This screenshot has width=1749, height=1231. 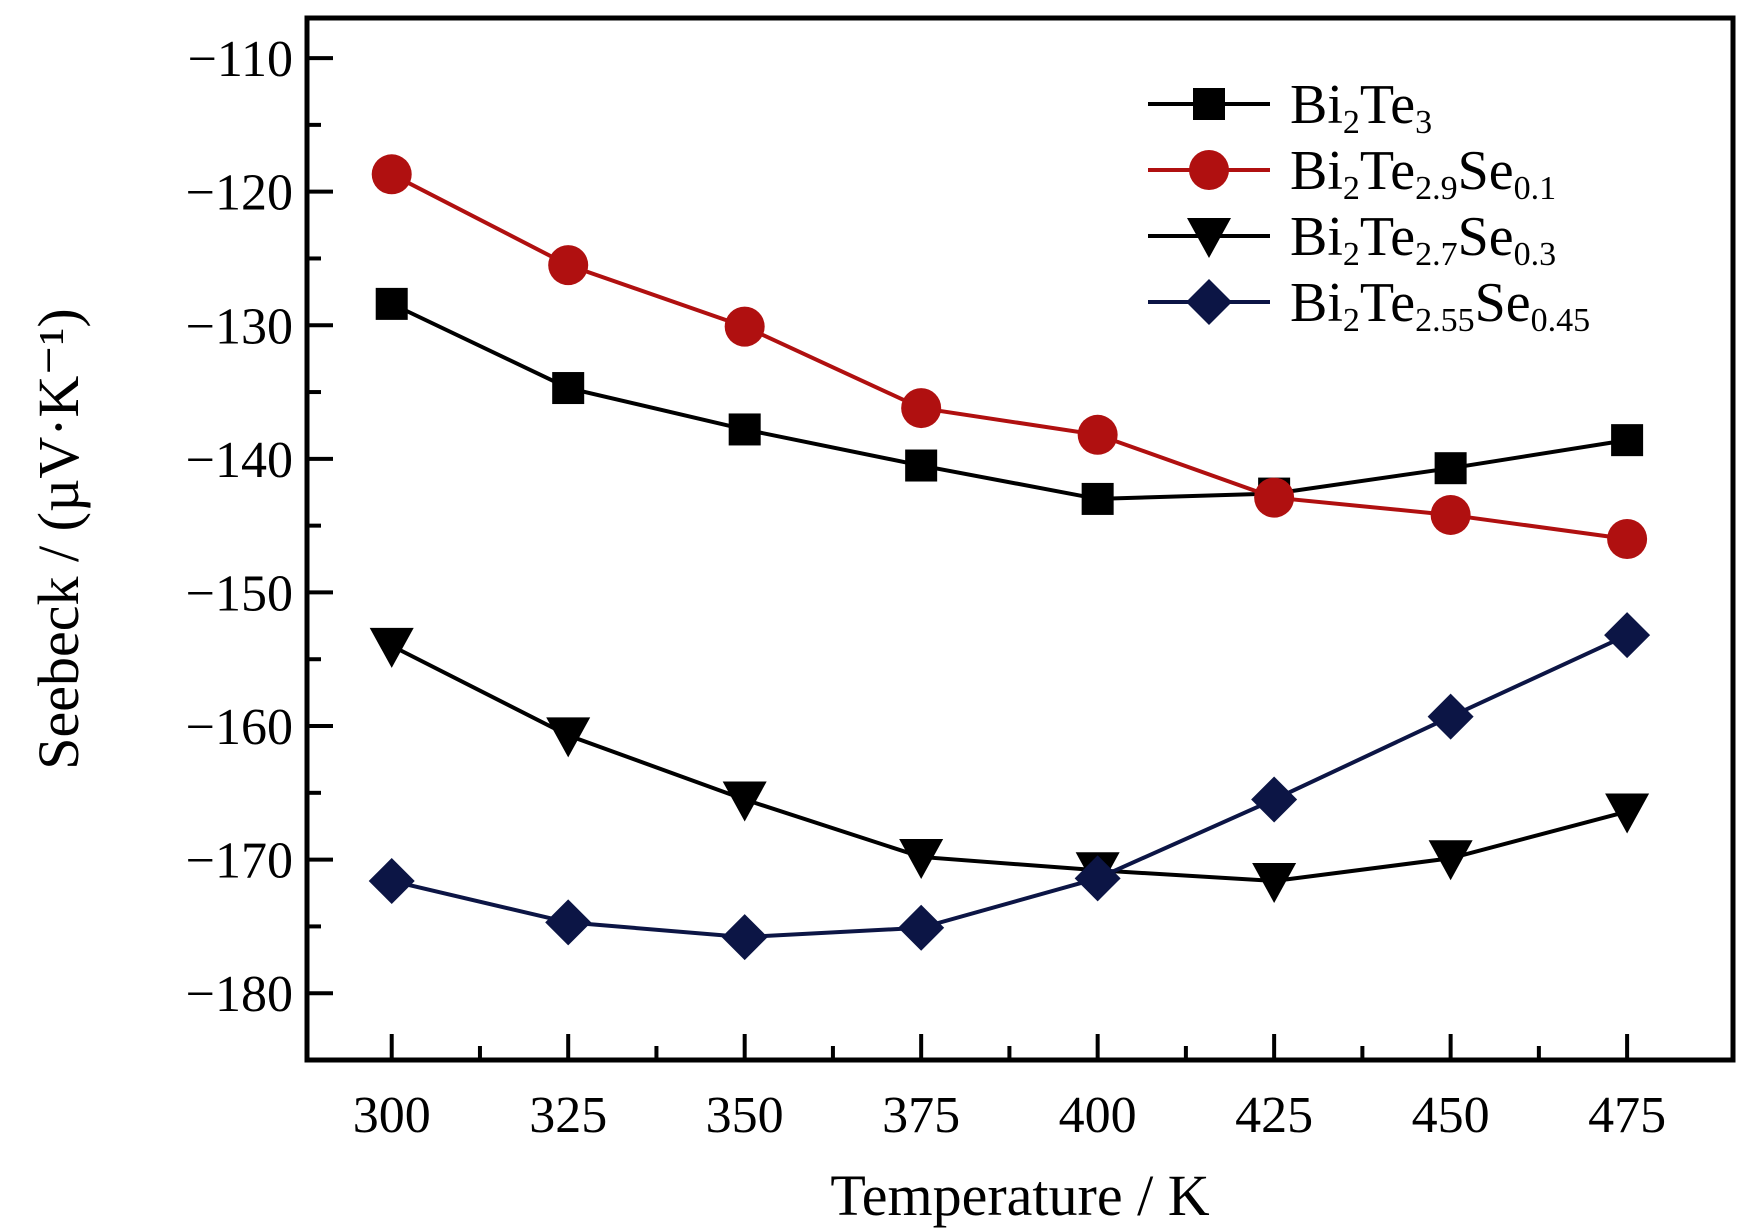 I want to click on legend-subscript: 2.55, so click(x=1445, y=320).